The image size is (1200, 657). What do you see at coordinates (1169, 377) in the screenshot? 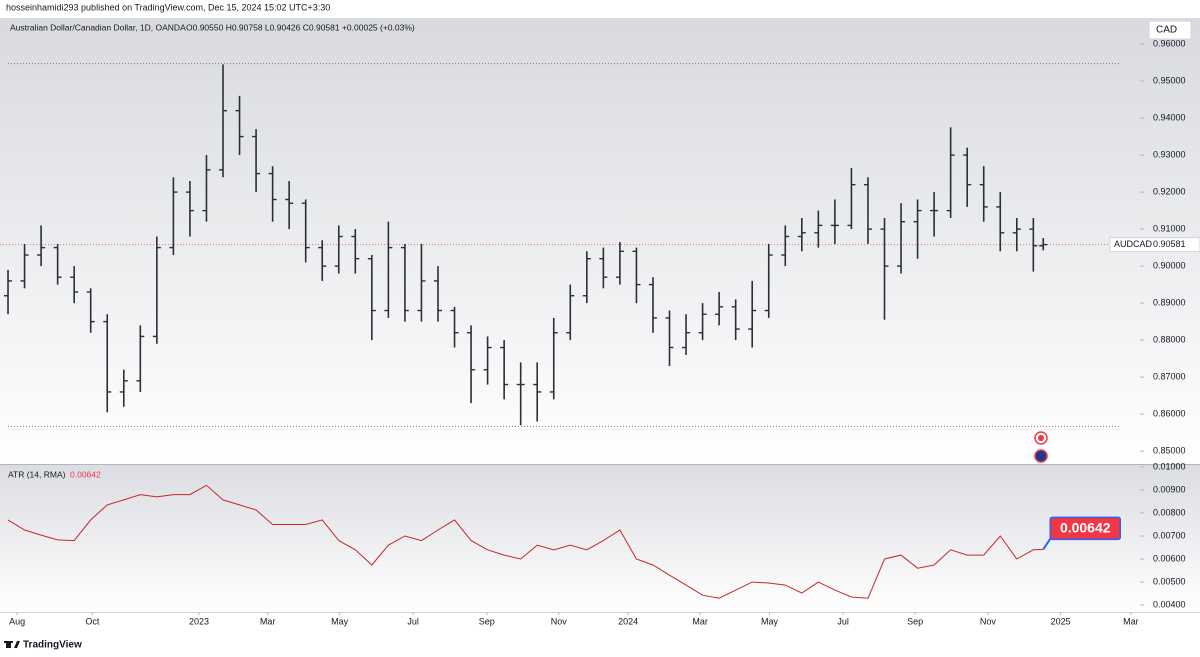
I see `y-tick-label: 0.87000` at bounding box center [1169, 377].